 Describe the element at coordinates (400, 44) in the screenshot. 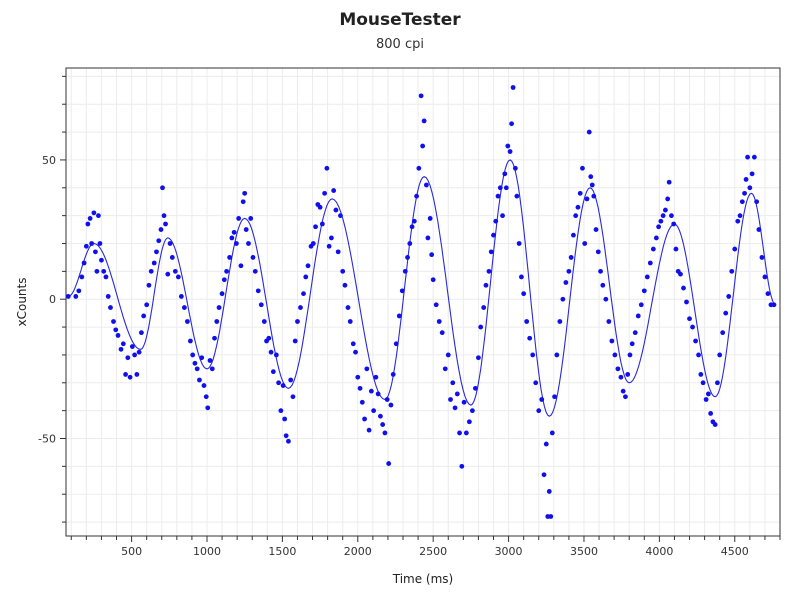

I see `chart-subtitle: 800 cpi` at that location.